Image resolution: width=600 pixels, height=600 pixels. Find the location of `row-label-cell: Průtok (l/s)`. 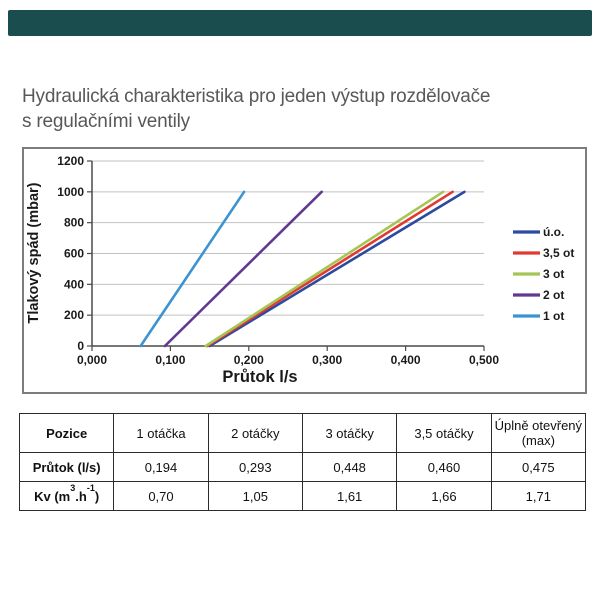

row-label-cell: Průtok (l/s) is located at coordinates (66, 467).